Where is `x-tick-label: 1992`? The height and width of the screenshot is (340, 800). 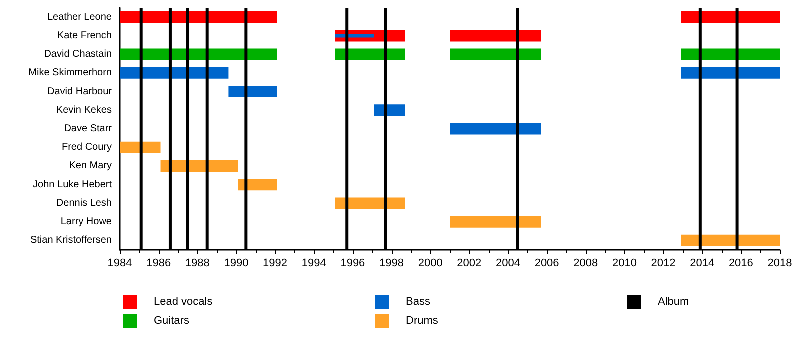
x-tick-label: 1992 is located at coordinates (275, 264).